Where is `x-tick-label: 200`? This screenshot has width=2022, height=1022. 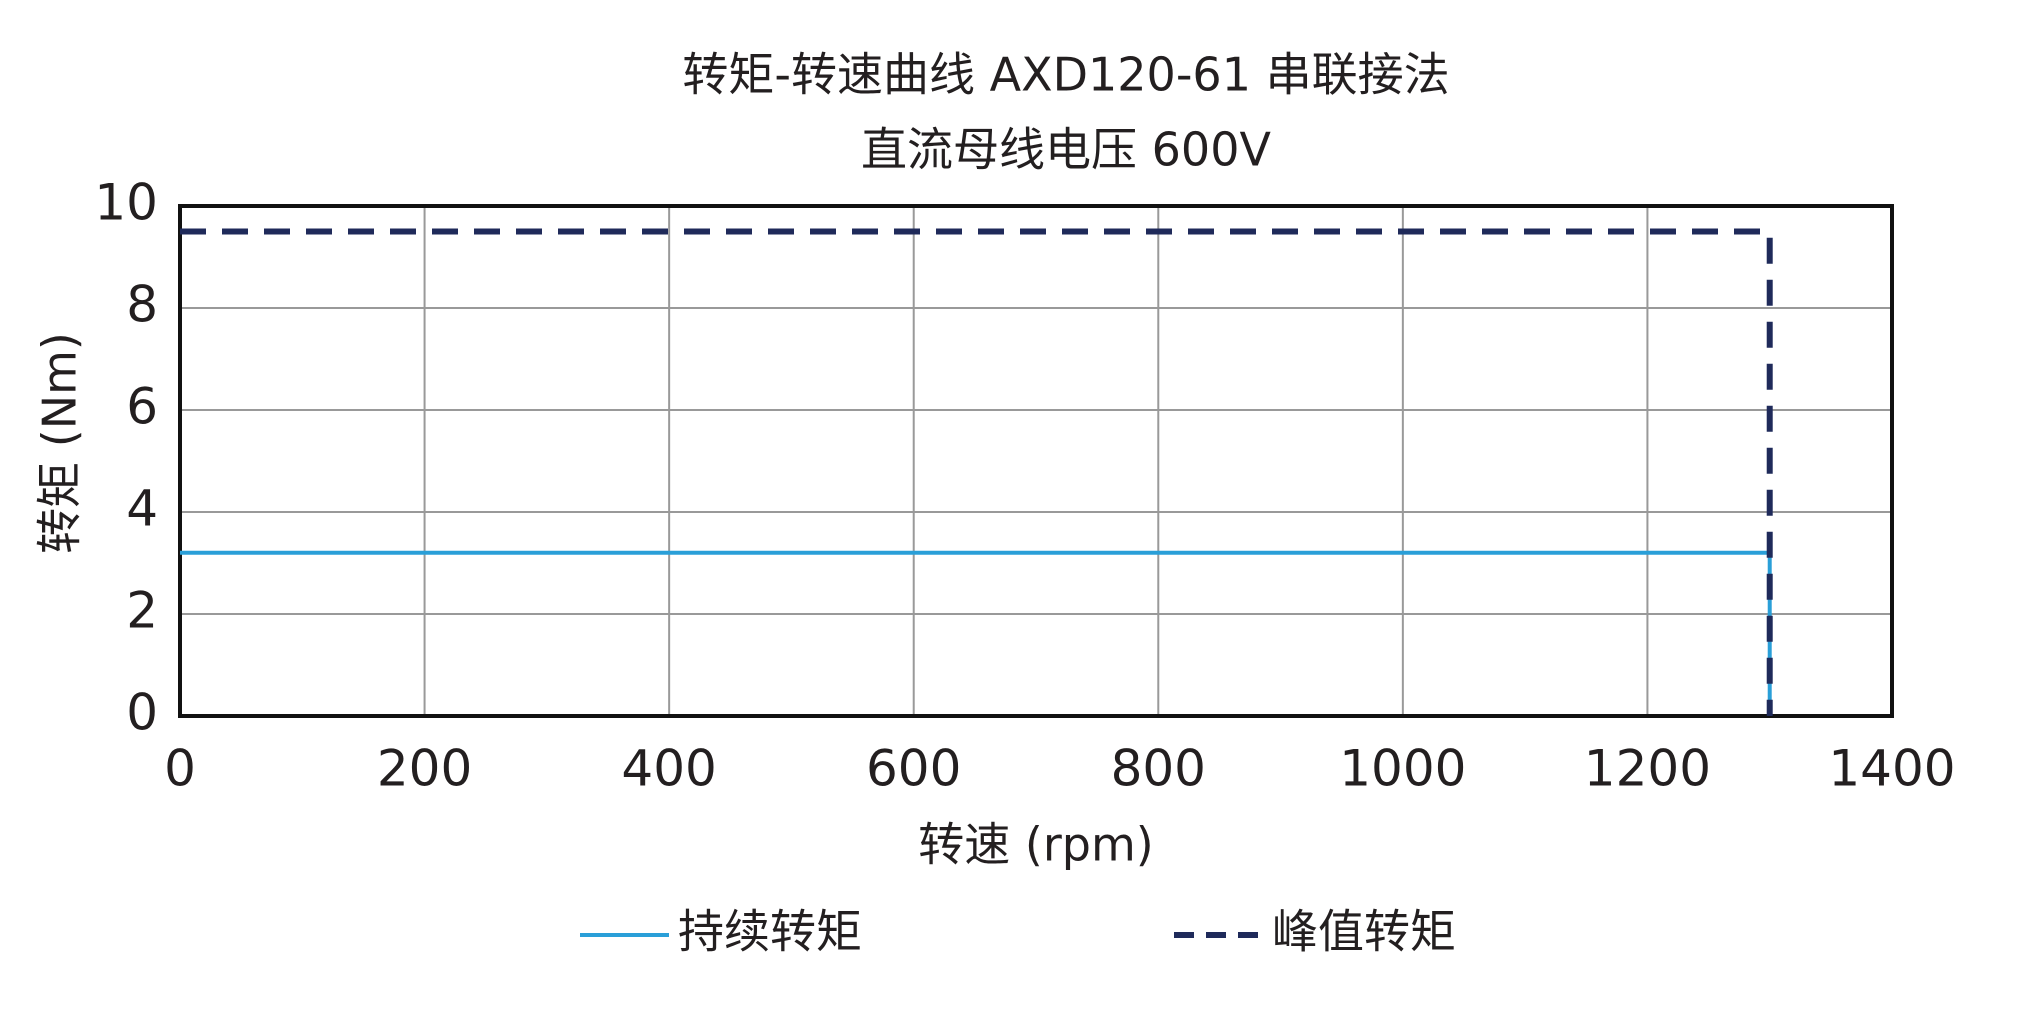
x-tick-label: 200 is located at coordinates (424, 769).